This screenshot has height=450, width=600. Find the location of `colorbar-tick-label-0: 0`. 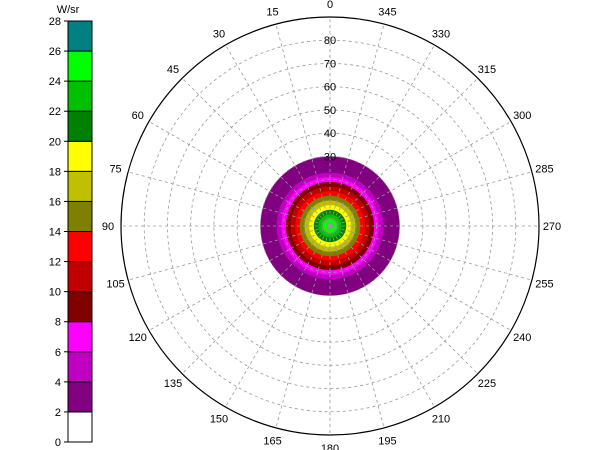

colorbar-tick-label-0: 0 is located at coordinates (58, 443).